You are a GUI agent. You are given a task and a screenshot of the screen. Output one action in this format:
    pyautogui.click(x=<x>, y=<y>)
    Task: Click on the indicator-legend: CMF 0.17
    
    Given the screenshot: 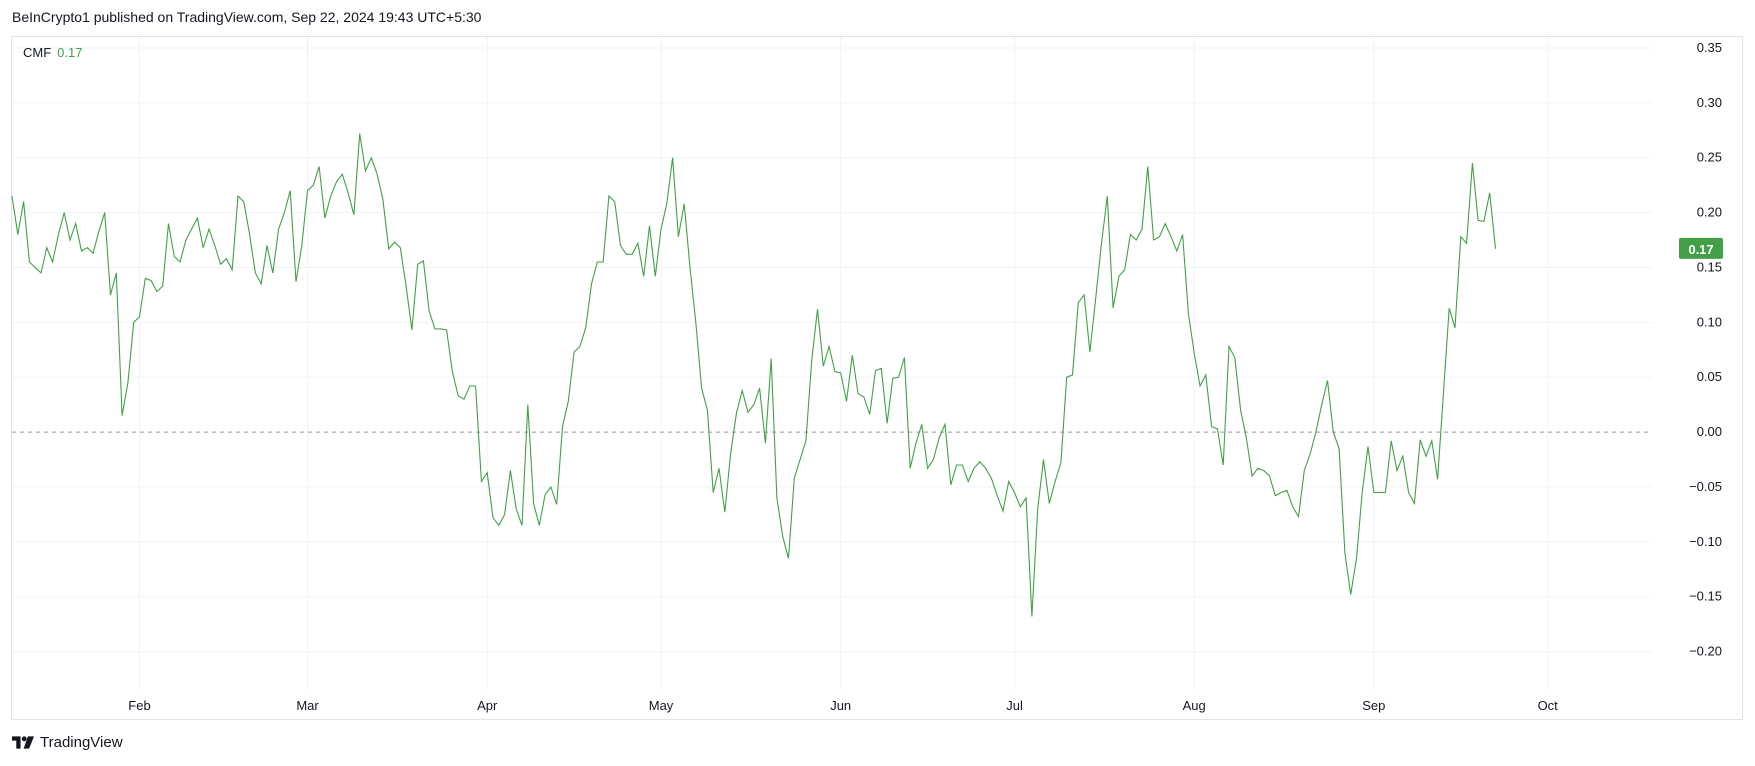 What is the action you would take?
    pyautogui.click(x=52, y=52)
    